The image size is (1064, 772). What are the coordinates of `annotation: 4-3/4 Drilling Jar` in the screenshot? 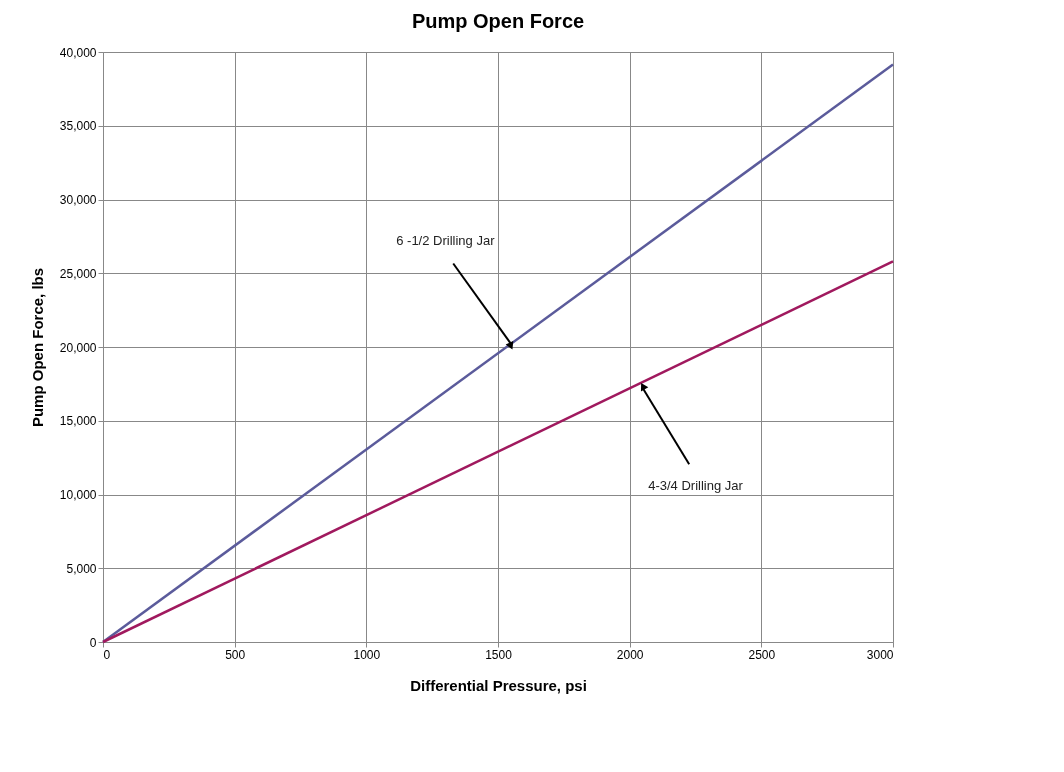 It's located at (696, 485).